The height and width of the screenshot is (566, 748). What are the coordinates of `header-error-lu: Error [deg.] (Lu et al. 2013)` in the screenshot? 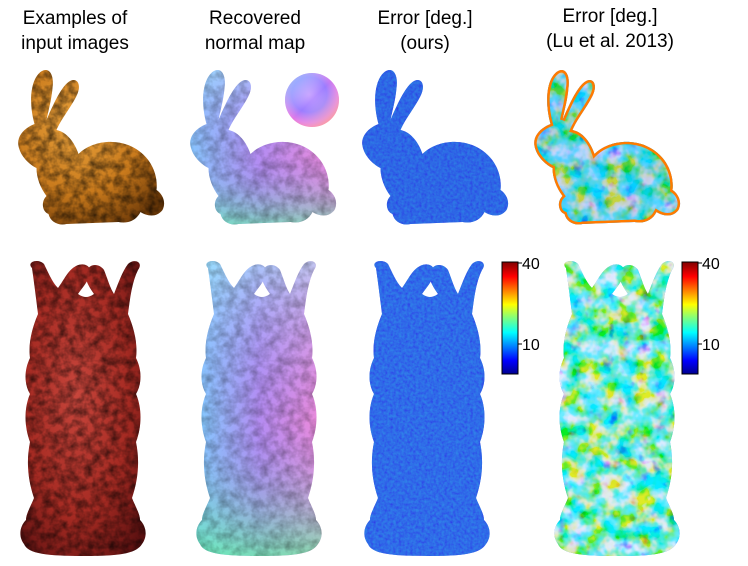 It's located at (610, 29).